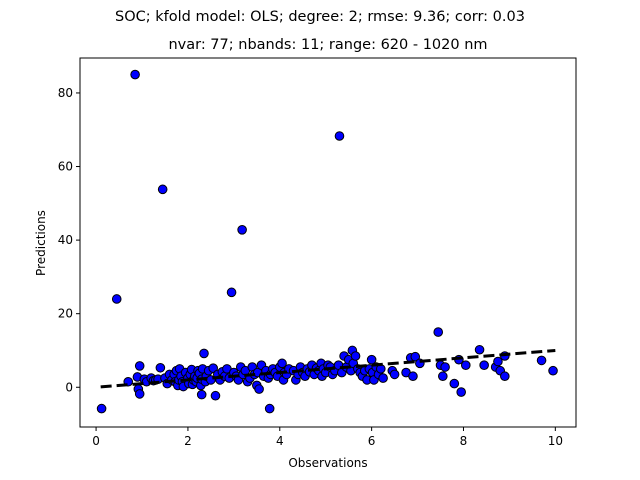 This screenshot has width=640, height=480. Describe the element at coordinates (327, 463) in the screenshot. I see `x-axis-label: Observations` at that location.